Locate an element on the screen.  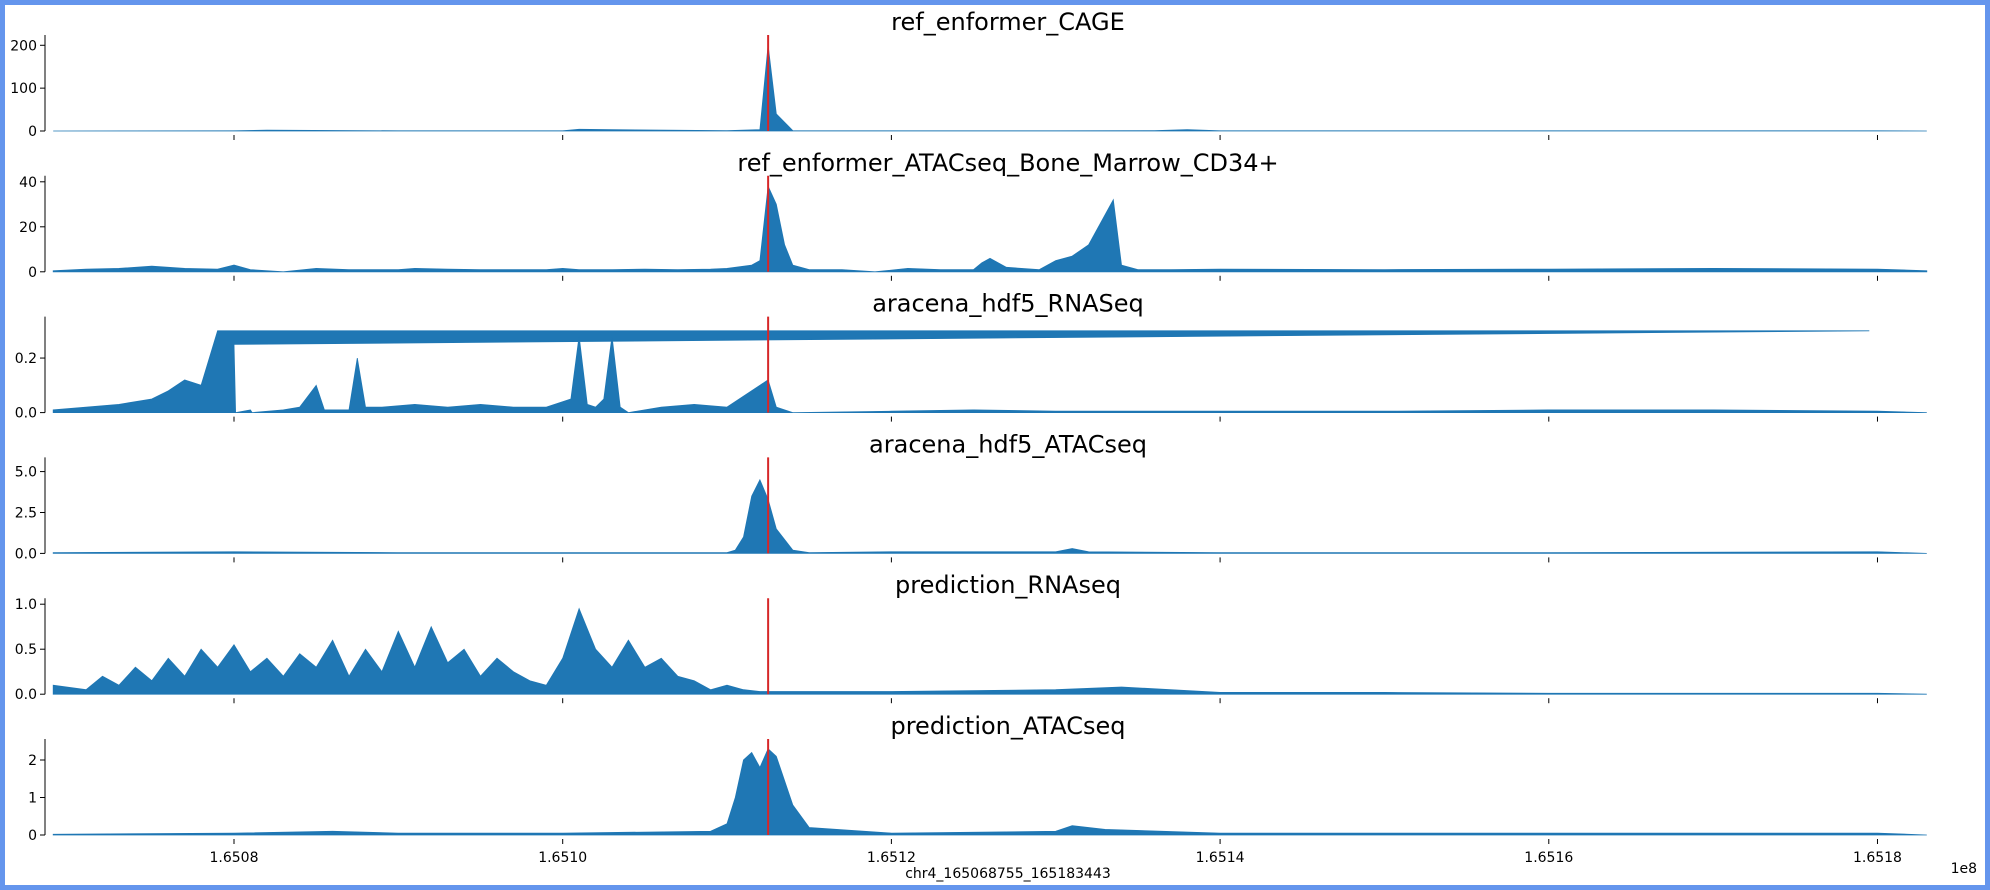
track-panel-3: aracena_hdf5_RNASeq 0.0 0.2 is located at coordinates (971, 356).